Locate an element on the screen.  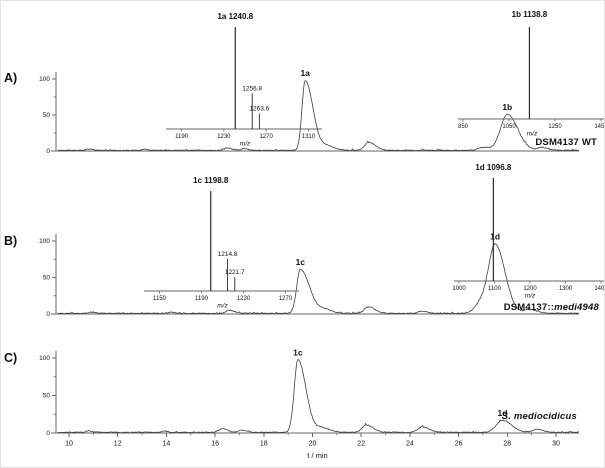
strain-label-s-mediocidicus: S. mediocidicus is located at coordinates (539, 416).